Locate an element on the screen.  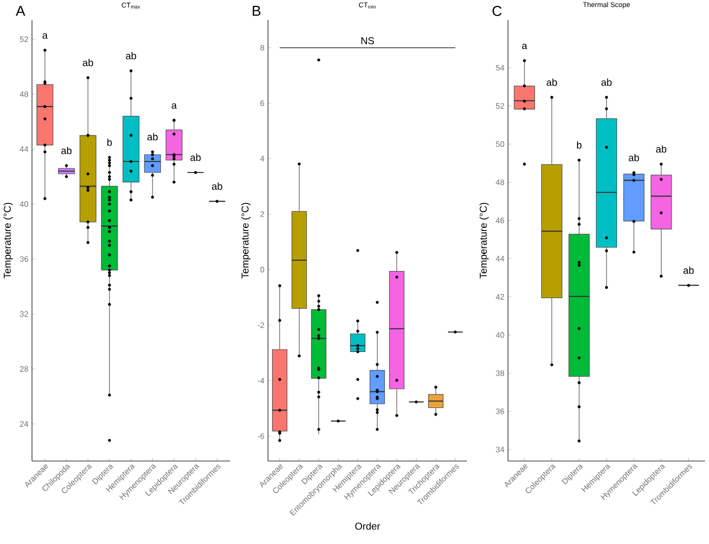
ref-line-label: NS is located at coordinates (367, 40).